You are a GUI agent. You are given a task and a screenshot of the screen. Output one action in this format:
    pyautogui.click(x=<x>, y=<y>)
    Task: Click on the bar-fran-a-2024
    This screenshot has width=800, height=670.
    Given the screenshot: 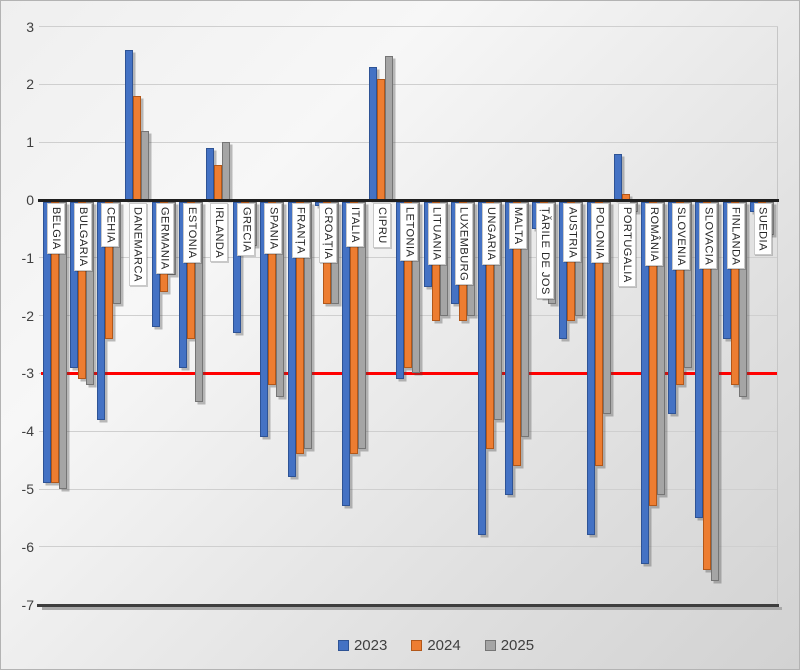 What is the action you would take?
    pyautogui.click(x=299, y=328)
    